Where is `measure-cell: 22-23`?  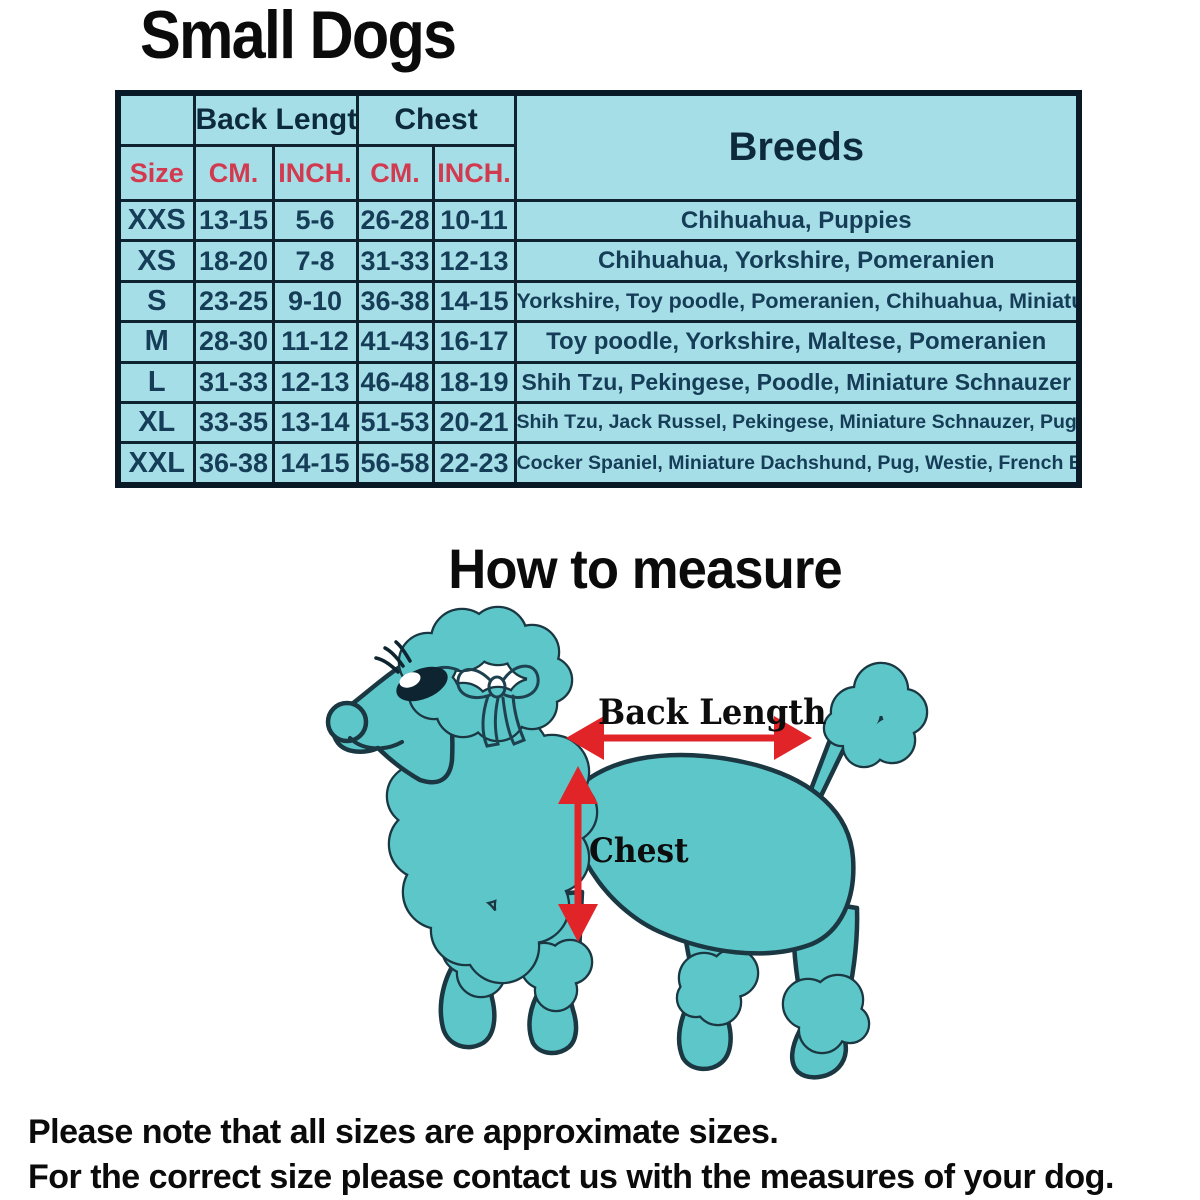 measure-cell: 22-23 is located at coordinates (474, 464).